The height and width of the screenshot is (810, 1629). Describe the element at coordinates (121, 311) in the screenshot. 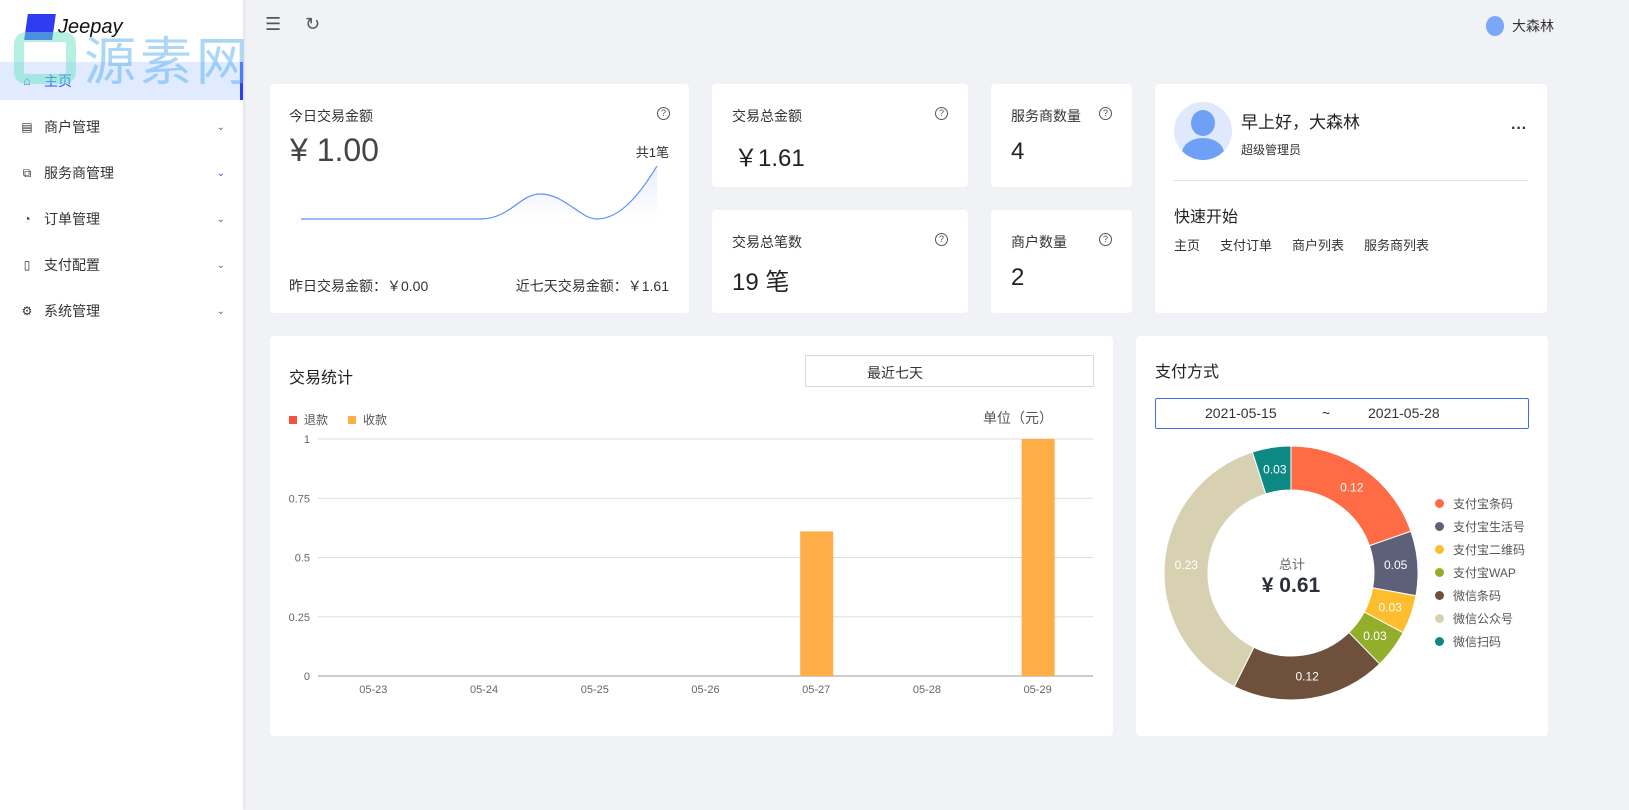

I see `sidebar-item-system: ⚙ 系统管理 ⌄` at that location.